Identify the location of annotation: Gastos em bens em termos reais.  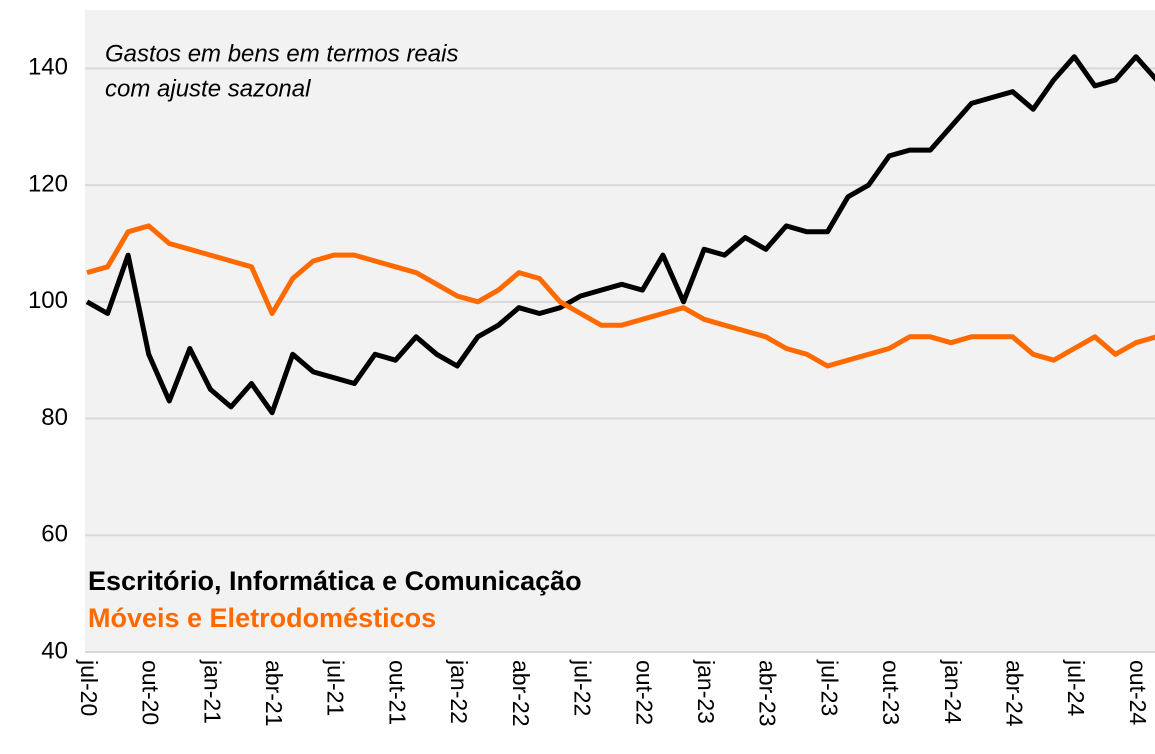
(281, 53).